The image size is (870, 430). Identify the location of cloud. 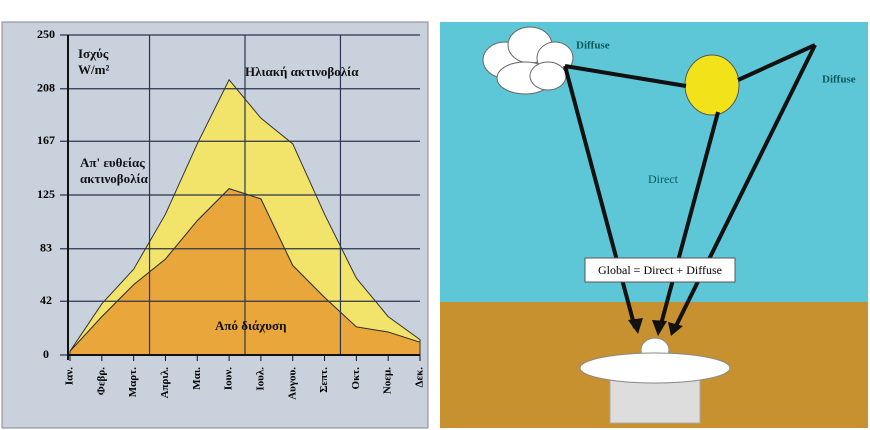
(528, 60).